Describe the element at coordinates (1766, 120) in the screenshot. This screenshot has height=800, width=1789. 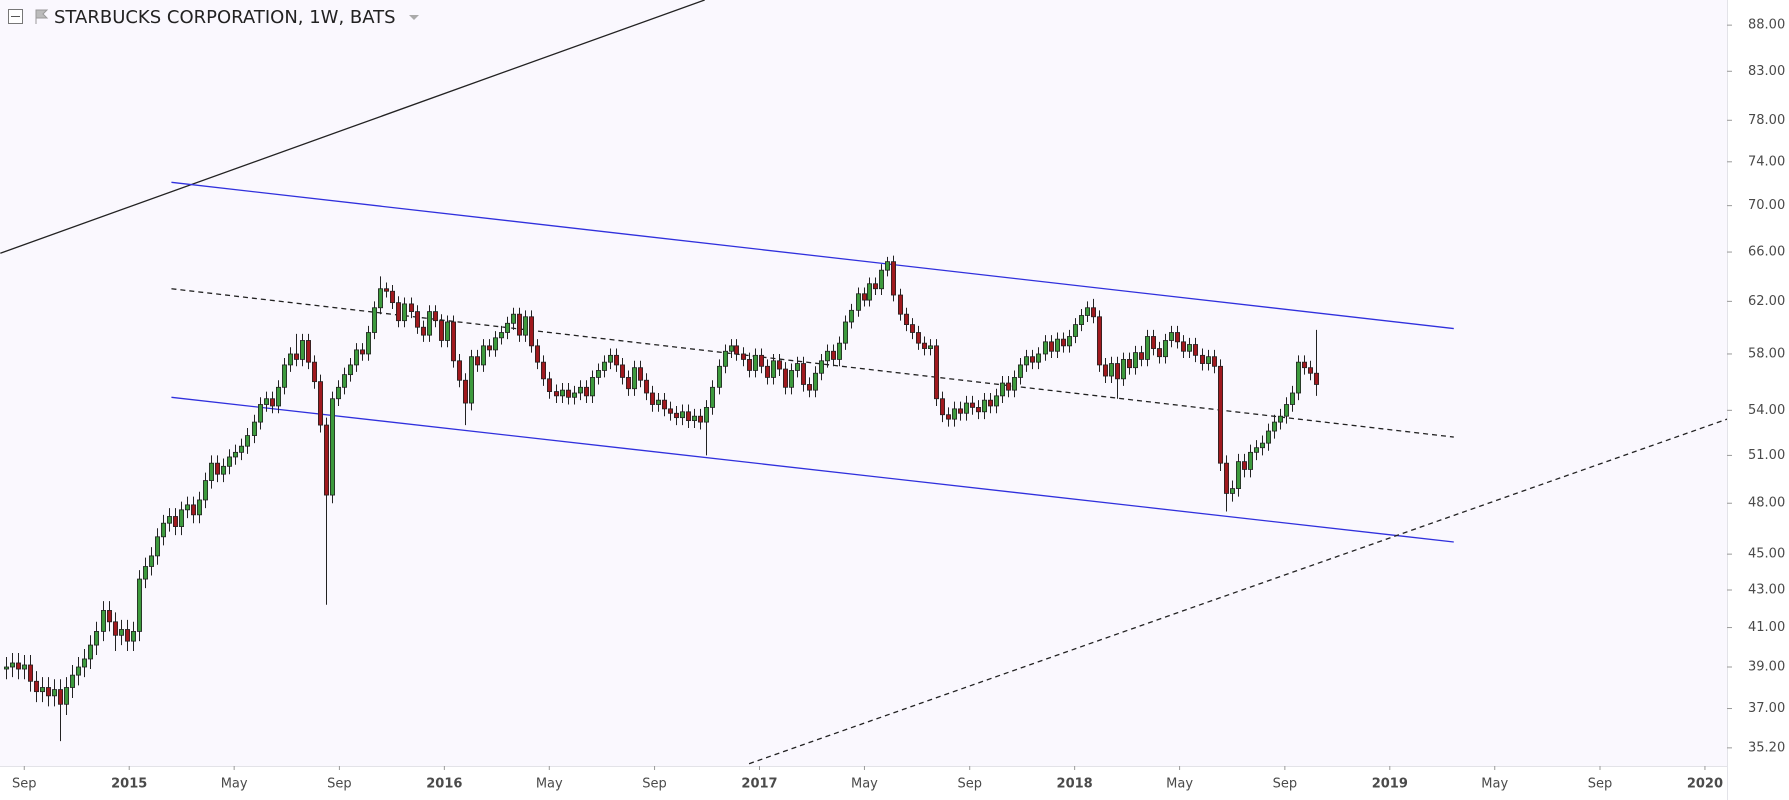
I see `y-tick-label: 78.00` at that location.